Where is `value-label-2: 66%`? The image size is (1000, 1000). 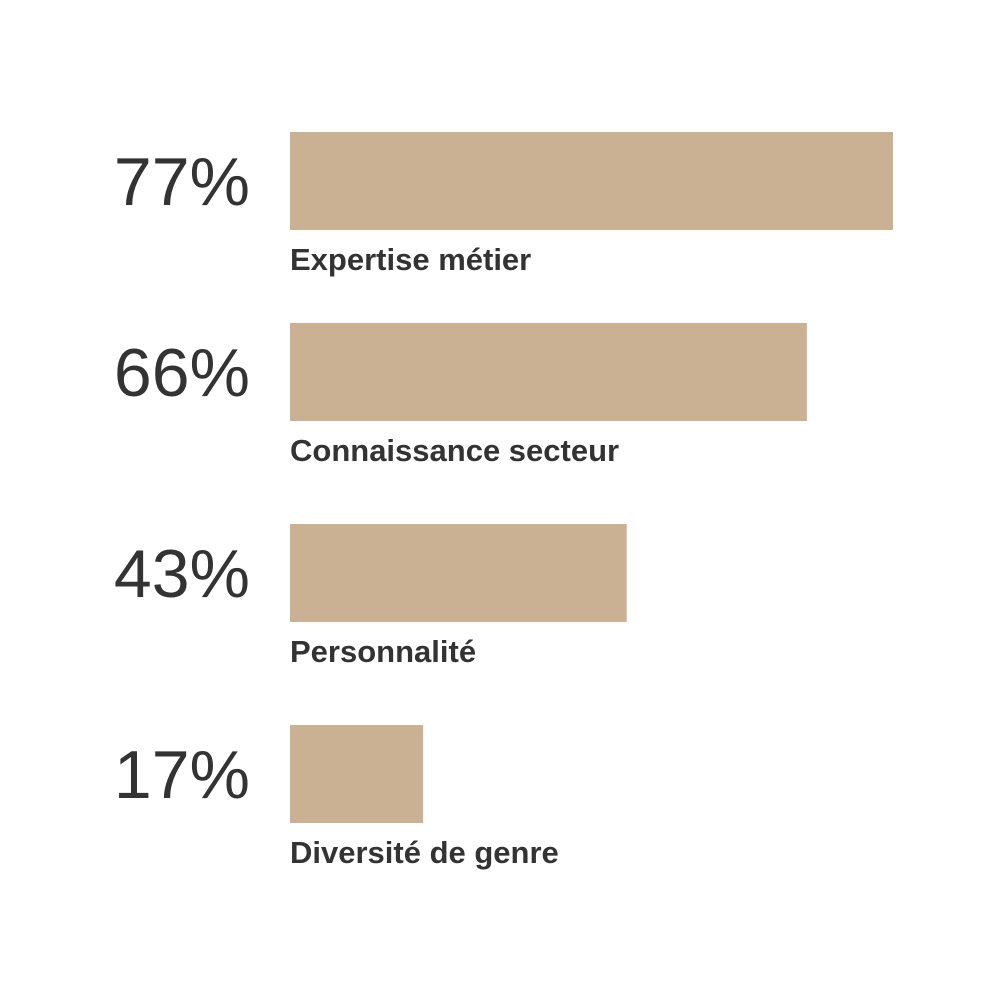 value-label-2: 66% is located at coordinates (182, 373).